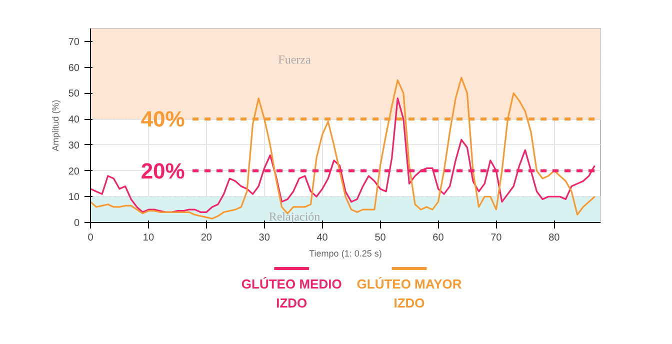  What do you see at coordinates (295, 59) in the screenshot?
I see `band-label: Fuerza` at bounding box center [295, 59].